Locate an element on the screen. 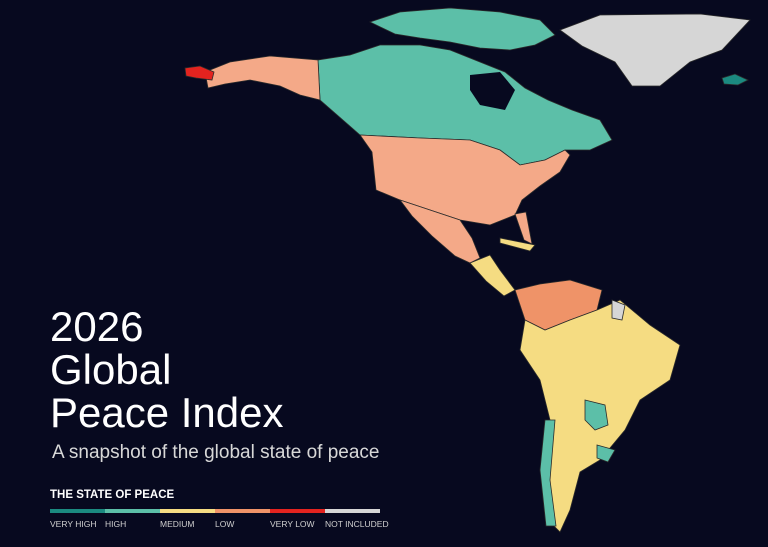 This screenshot has height=547, width=768. legend-label: VERY LOW is located at coordinates (292, 524).